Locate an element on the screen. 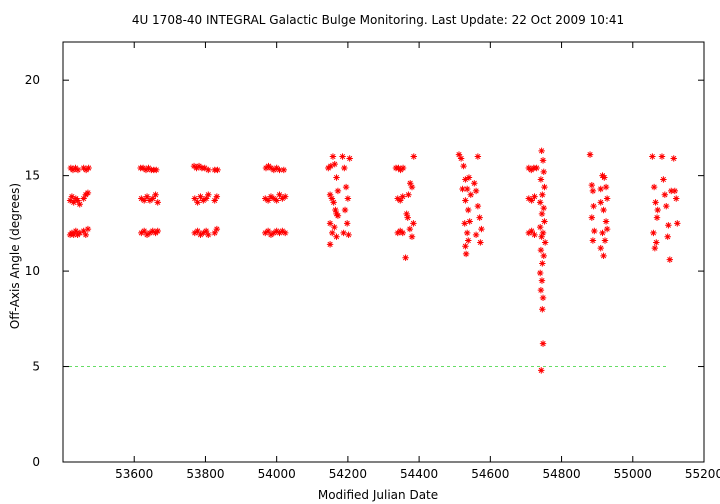 The height and width of the screenshot is (504, 720). x-tick-label: 54000 is located at coordinates (277, 474).